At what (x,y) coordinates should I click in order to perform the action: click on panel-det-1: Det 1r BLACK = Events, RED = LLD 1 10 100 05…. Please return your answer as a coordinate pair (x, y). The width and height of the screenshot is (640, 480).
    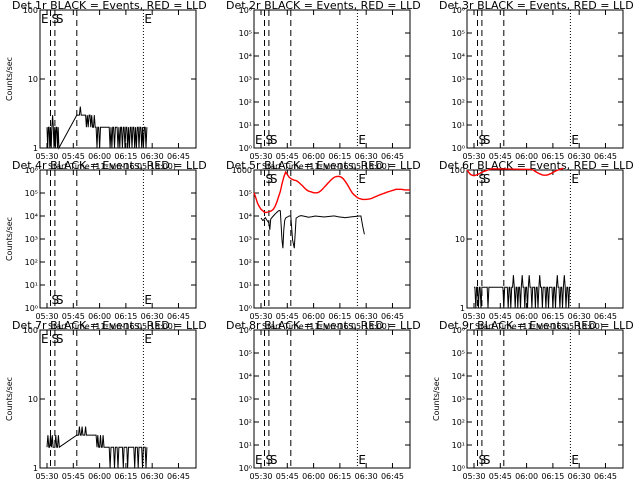
    Looking at the image, I should click on (106, 85).